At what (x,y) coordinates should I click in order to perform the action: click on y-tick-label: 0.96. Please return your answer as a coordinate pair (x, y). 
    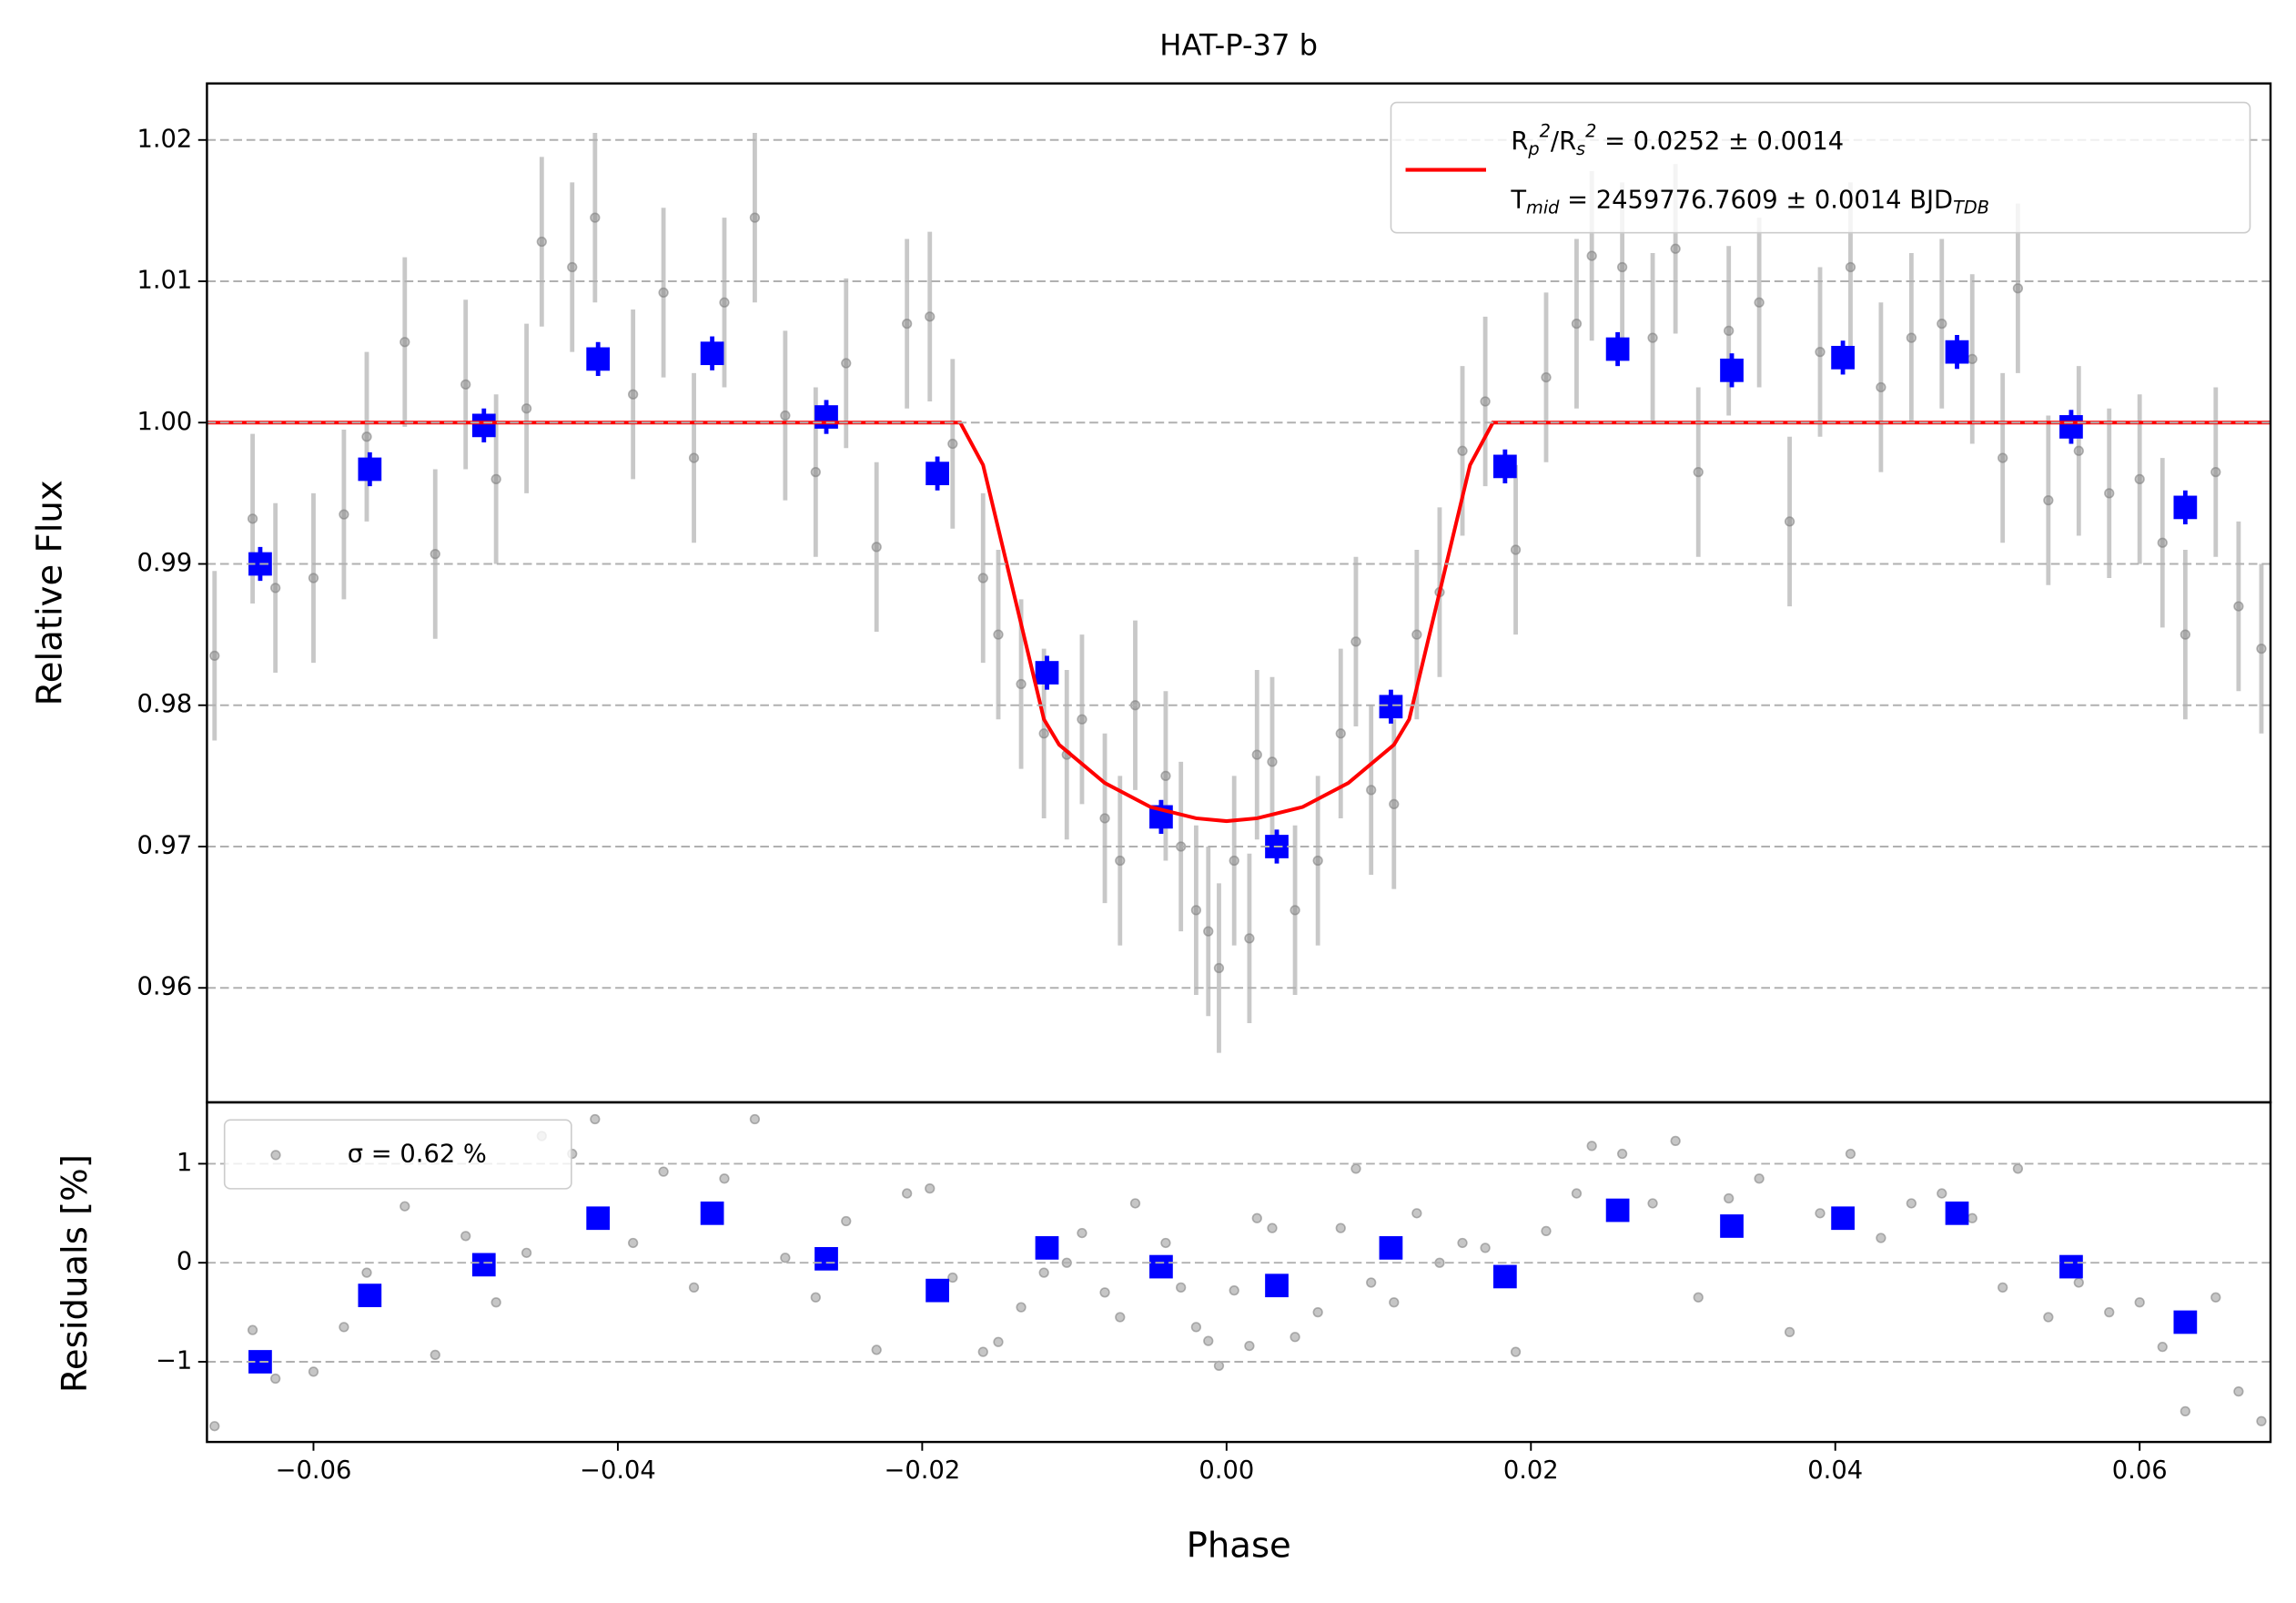
    Looking at the image, I should click on (164, 987).